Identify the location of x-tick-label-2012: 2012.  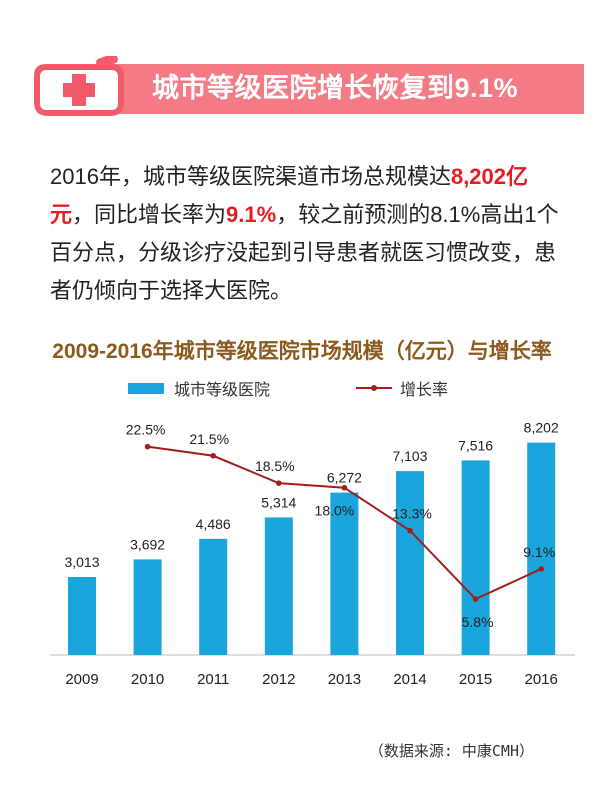
(278, 679).